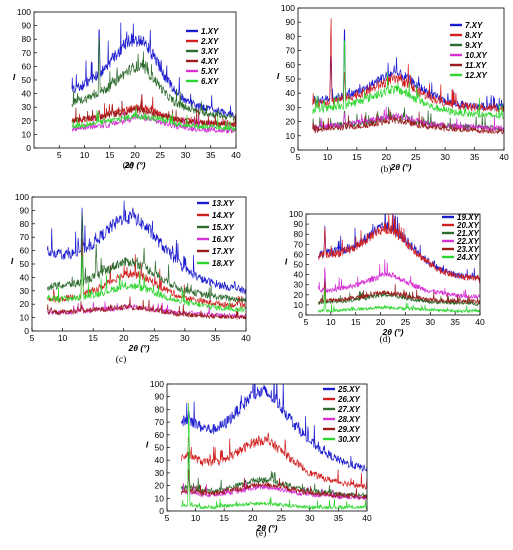 The image size is (513, 550). Describe the element at coordinates (399, 249) in the screenshot. I see `series-line-20.XY` at that location.